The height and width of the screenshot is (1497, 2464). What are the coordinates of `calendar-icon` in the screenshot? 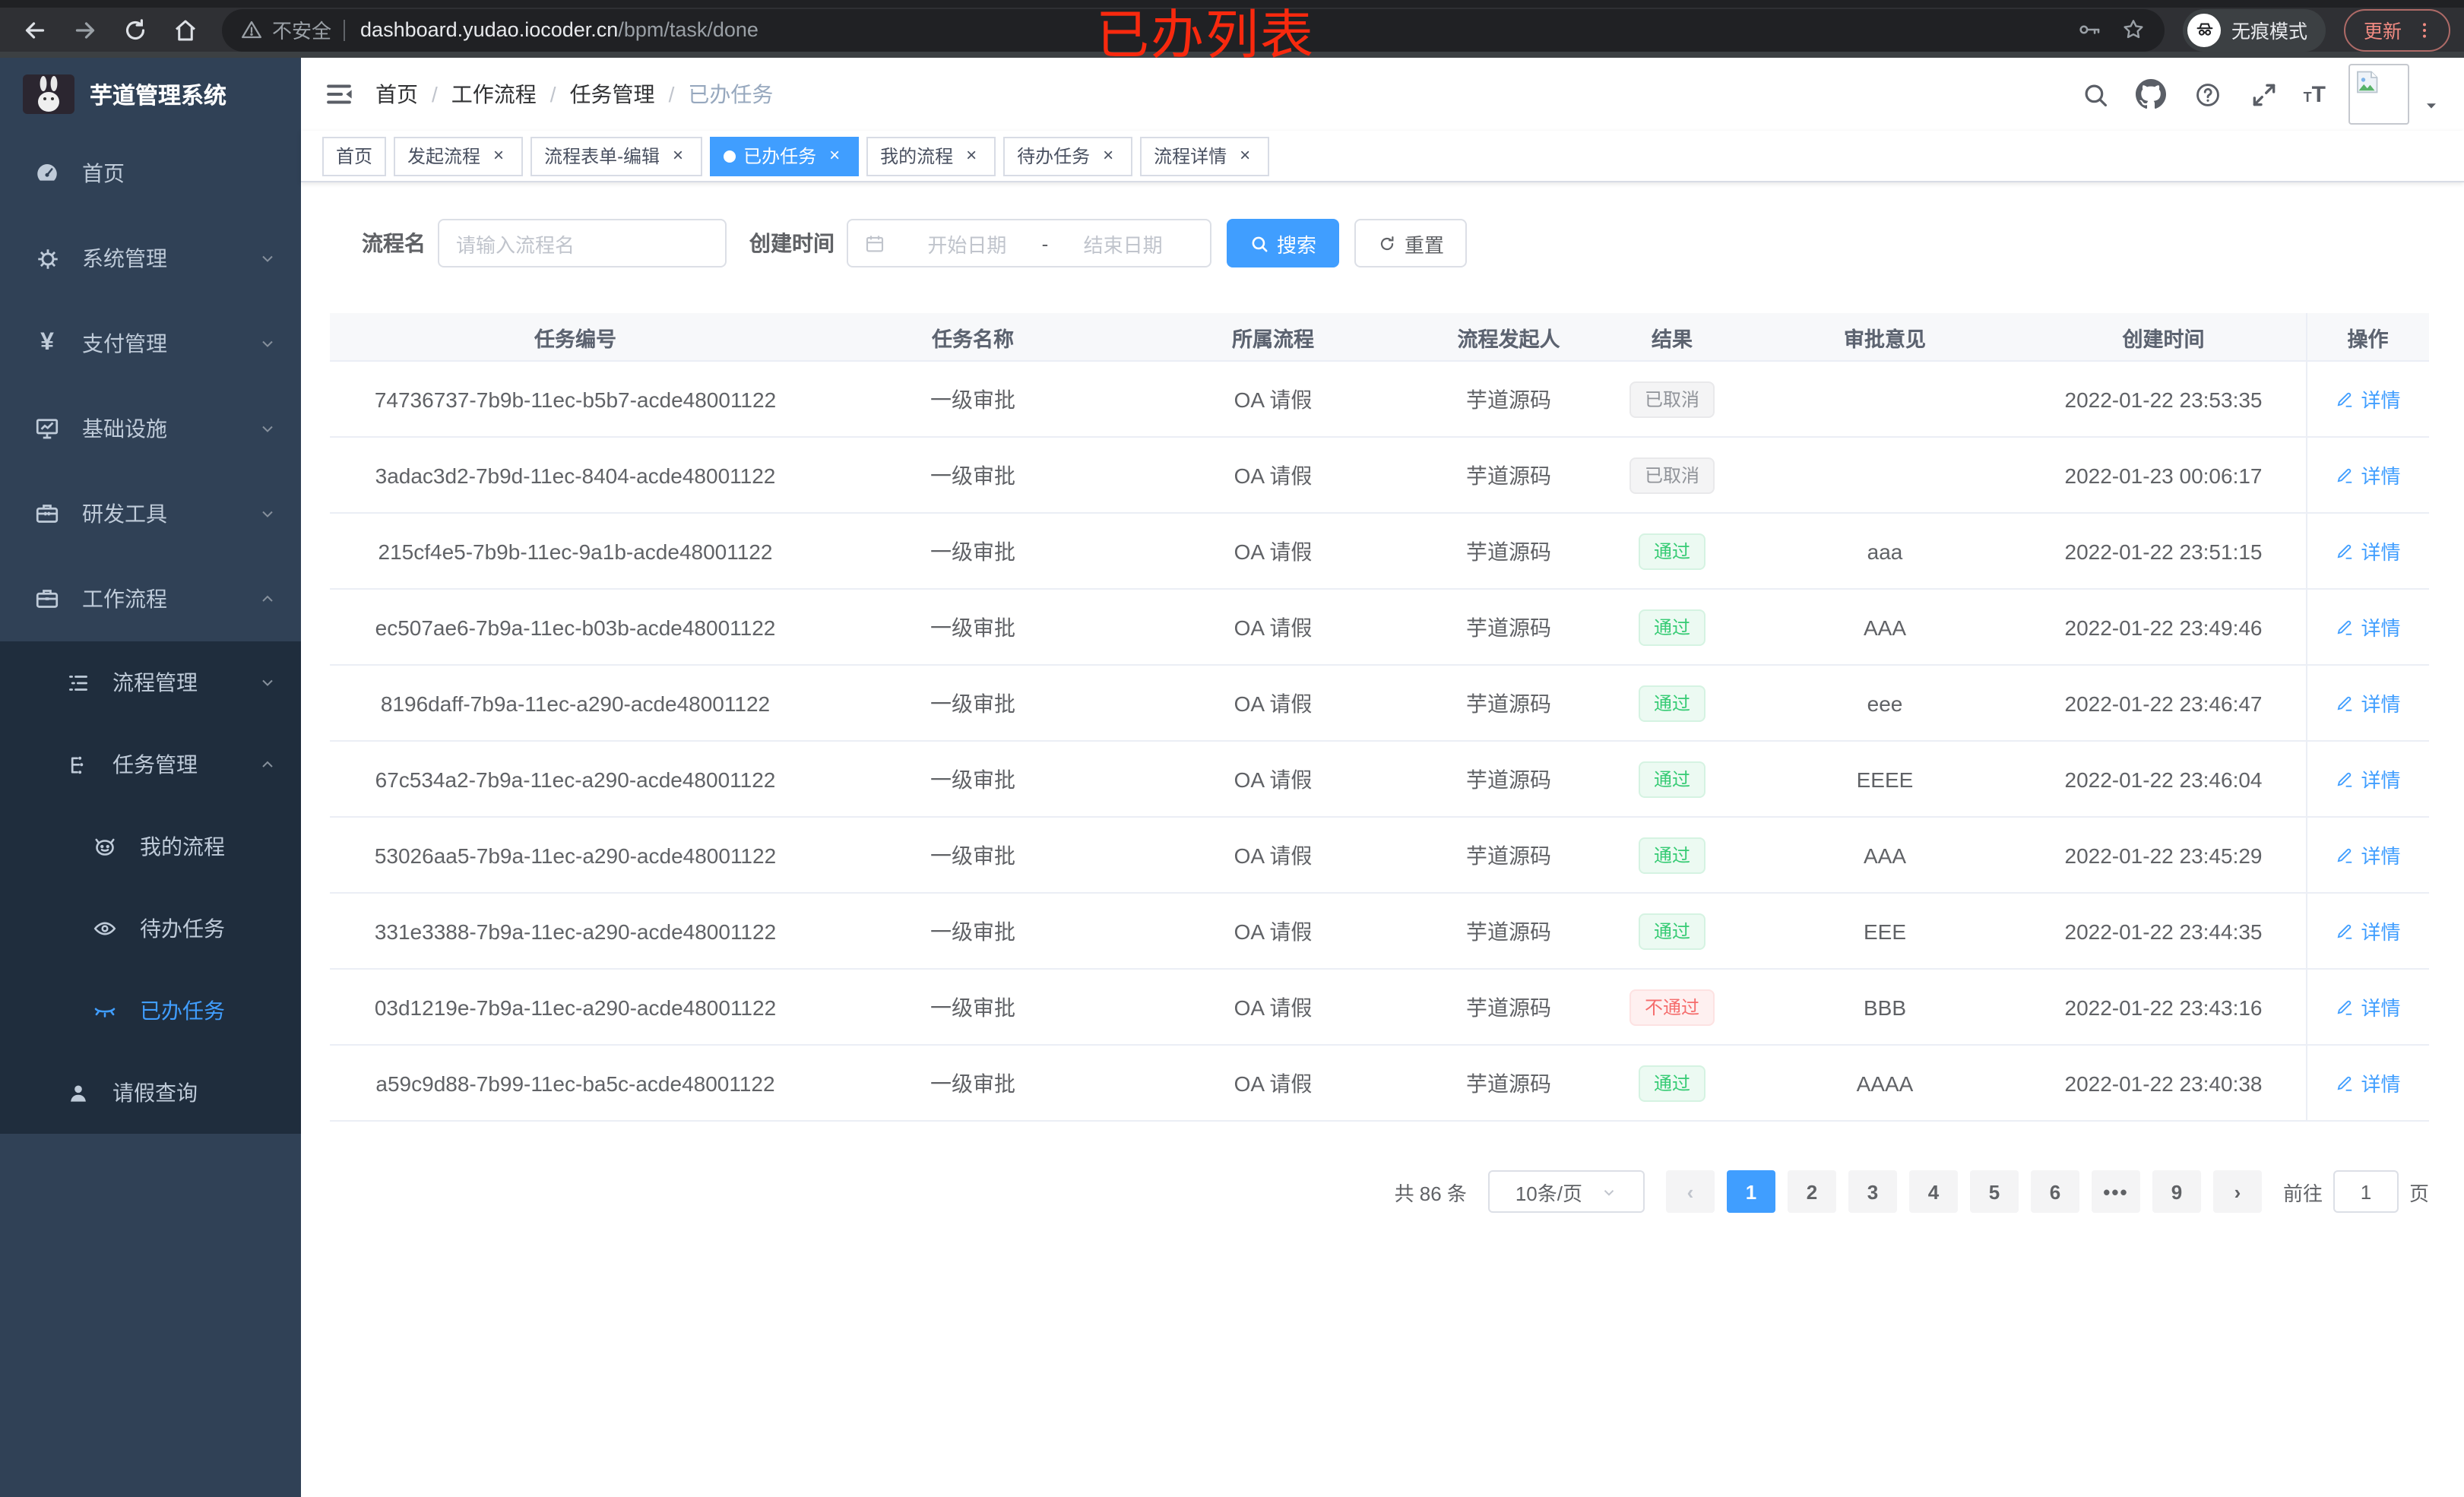 It's located at (875, 244).